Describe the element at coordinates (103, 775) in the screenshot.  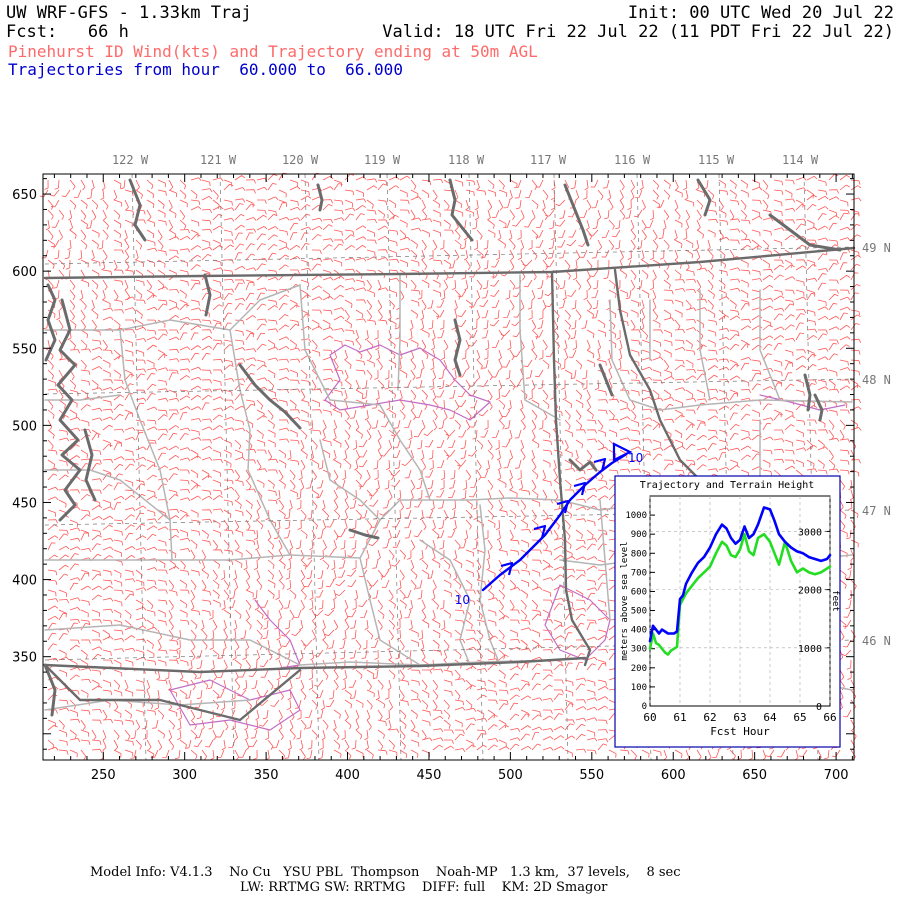
I see `x-tick-label: 250` at that location.